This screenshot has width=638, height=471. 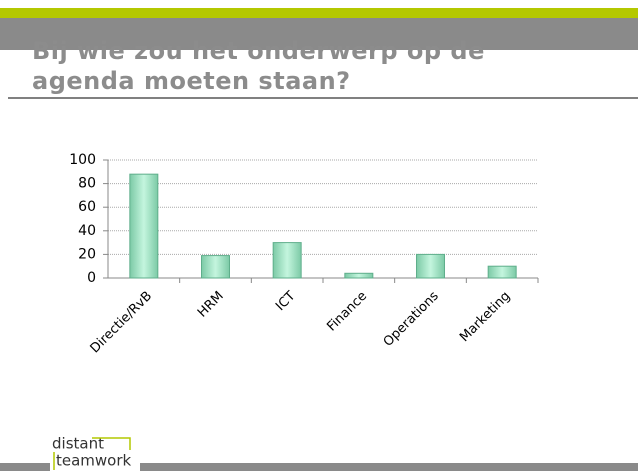 What do you see at coordinates (319, 13) in the screenshot?
I see `accent-bar` at bounding box center [319, 13].